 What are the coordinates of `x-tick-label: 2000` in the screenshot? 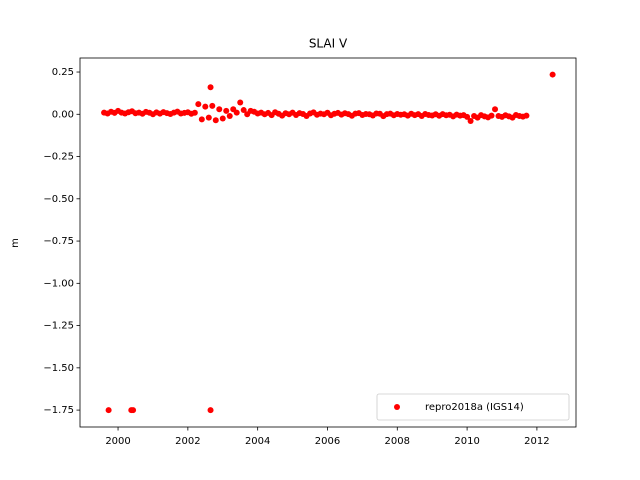 It's located at (117, 441).